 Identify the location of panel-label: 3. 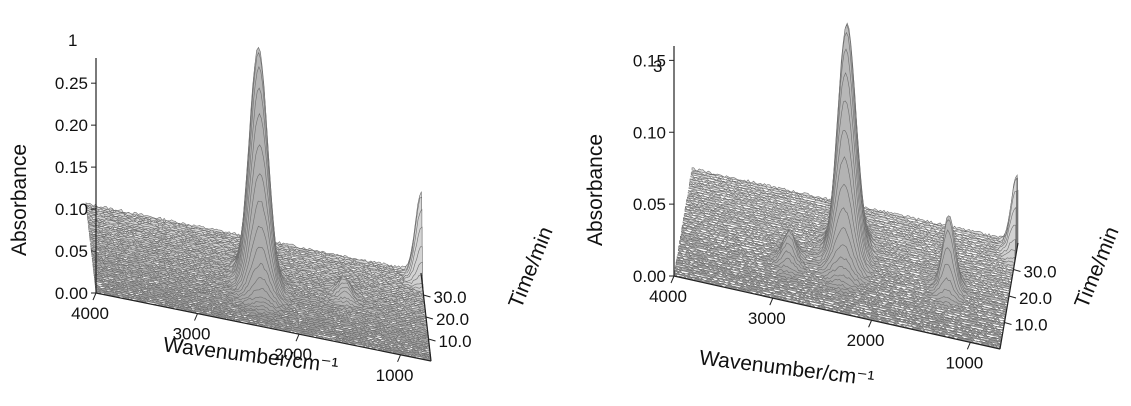
(657, 66).